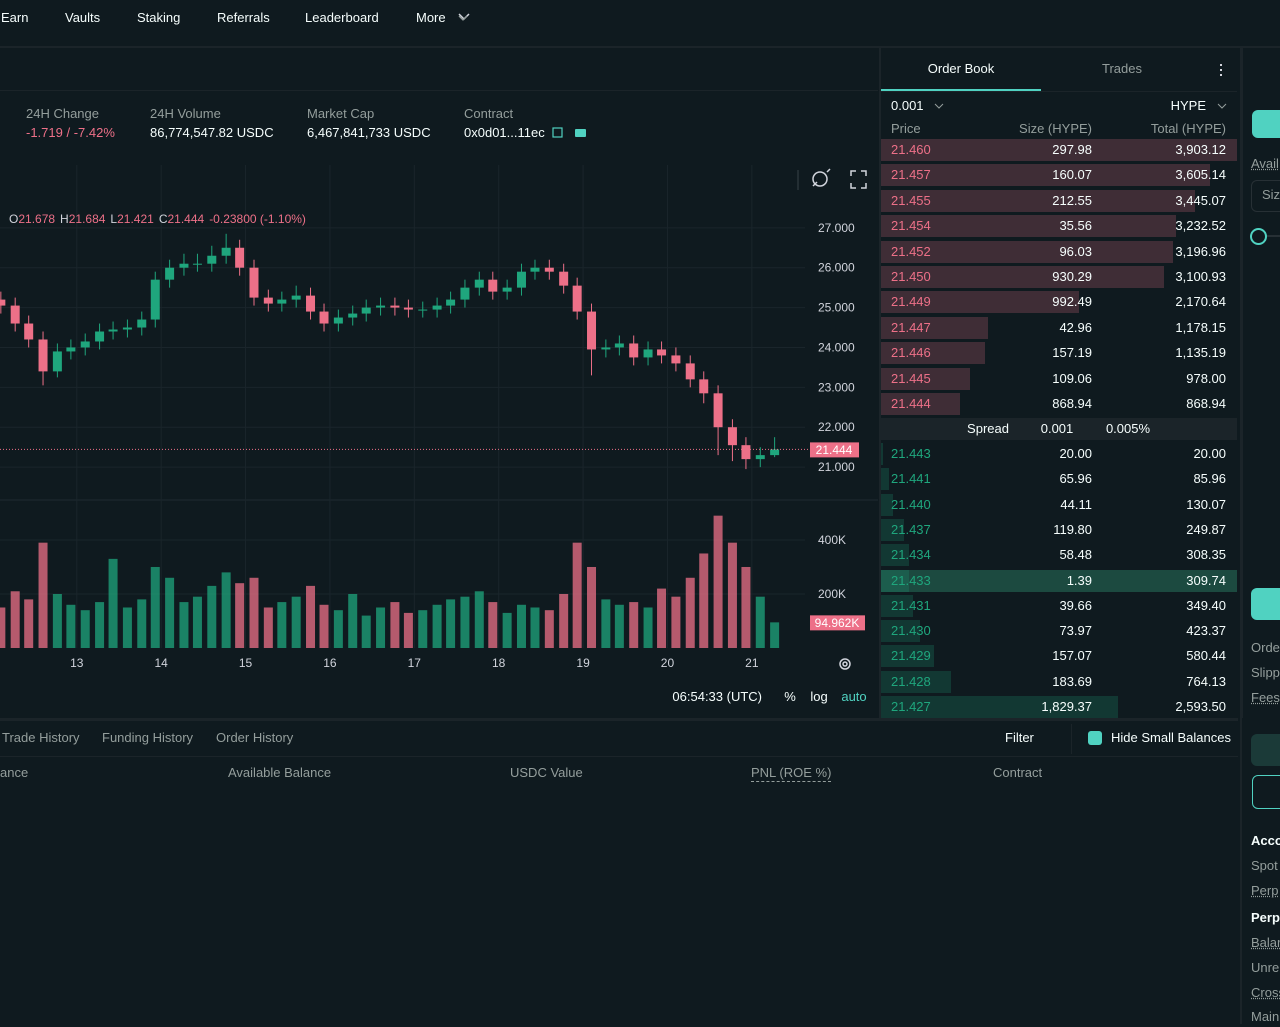 The width and height of the screenshot is (1280, 1027). What do you see at coordinates (911, 529) in the screenshot?
I see `ob-price: 21.437` at bounding box center [911, 529].